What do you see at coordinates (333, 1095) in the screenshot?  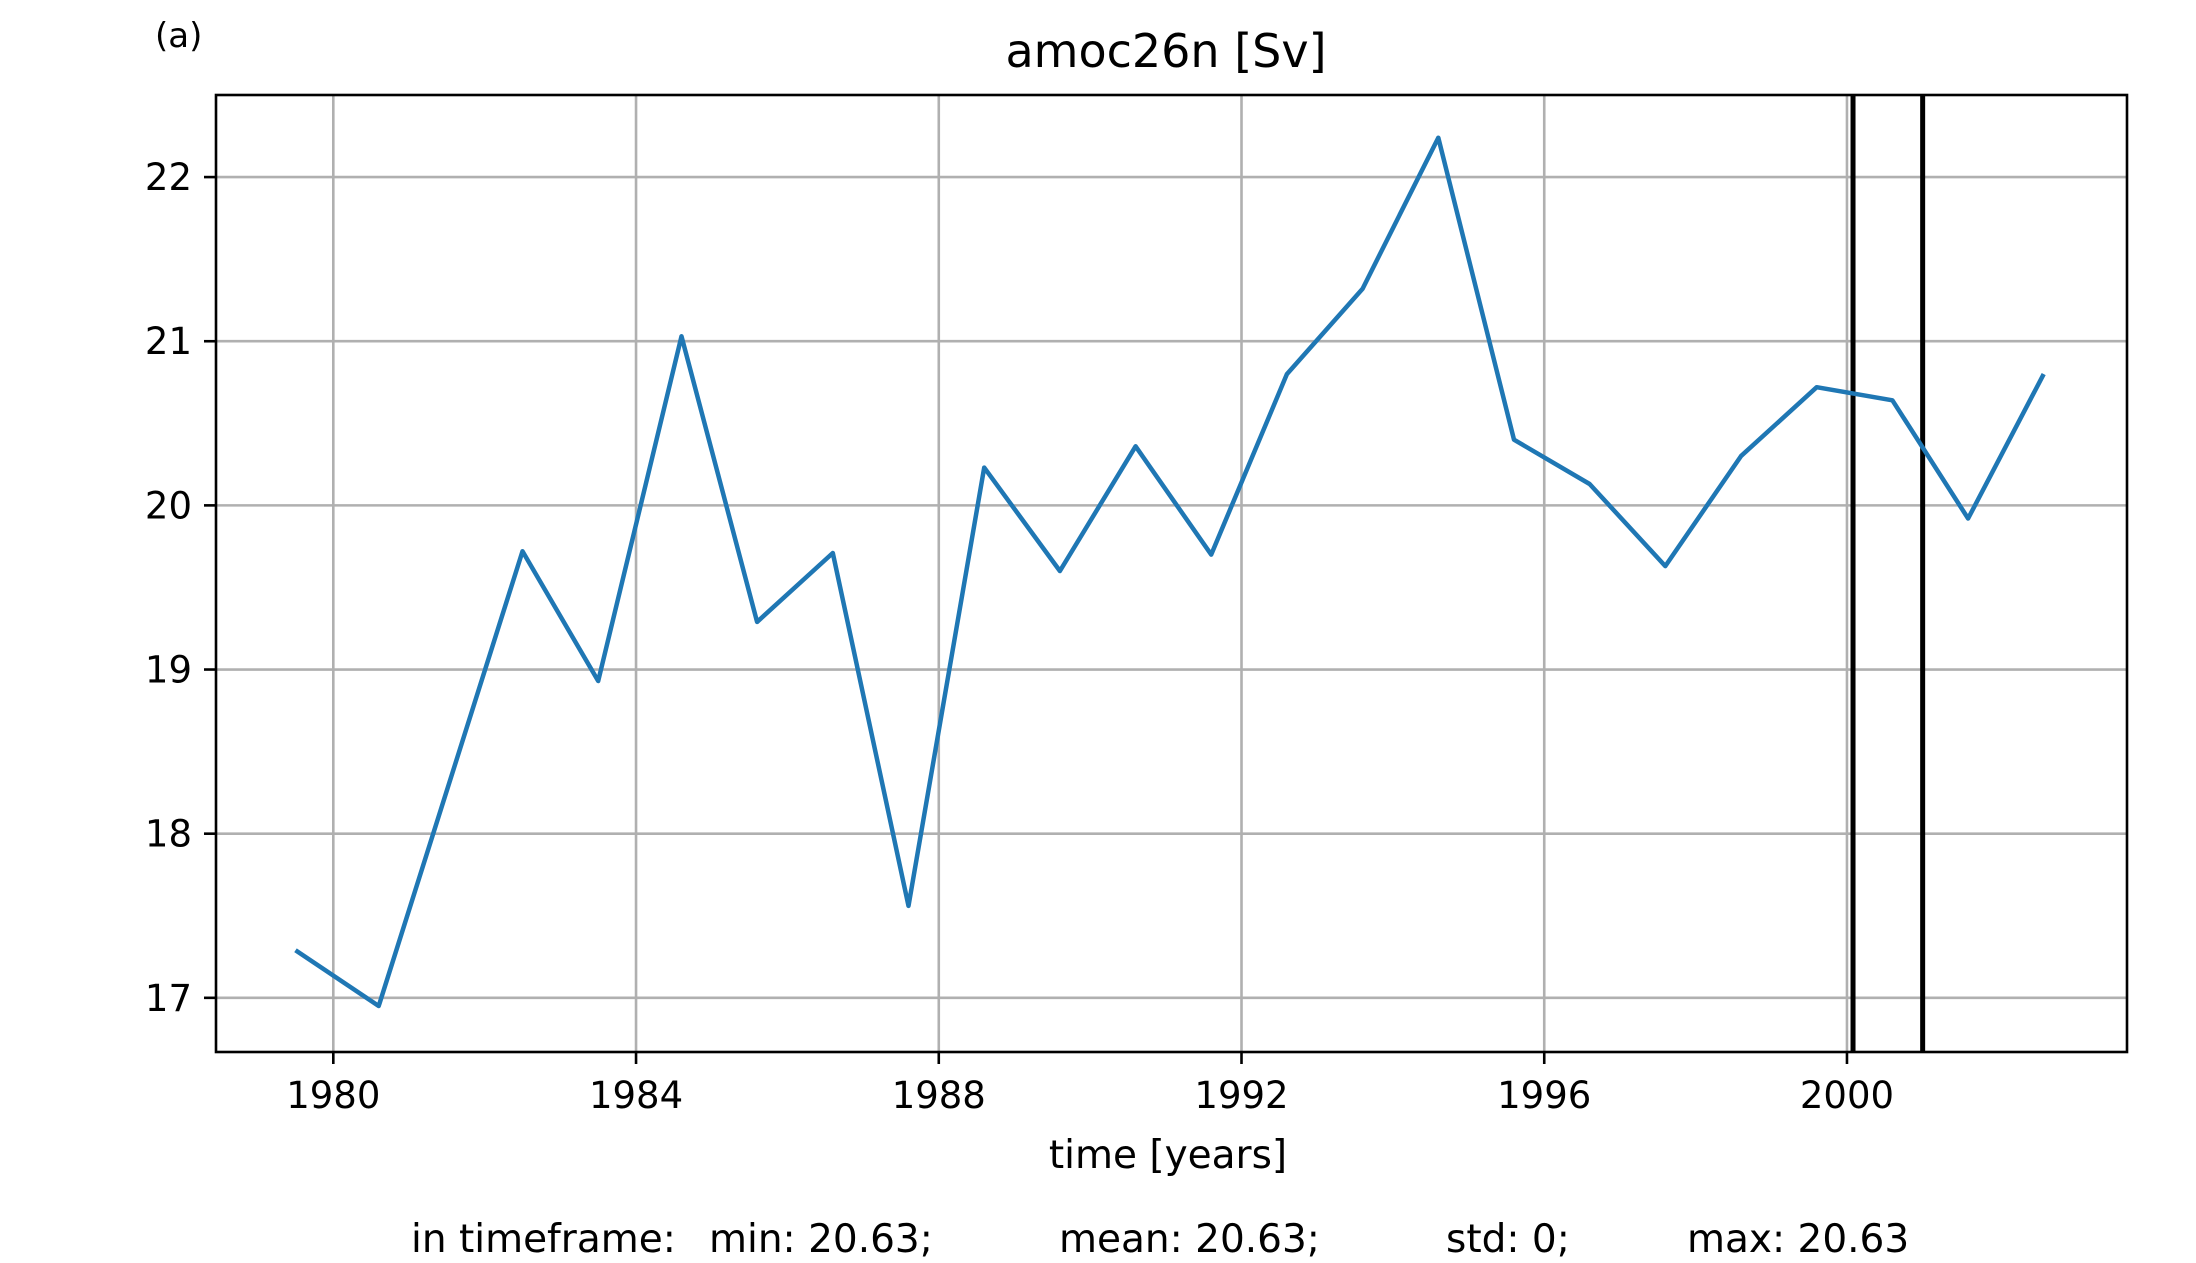 I see `x-tick-label: 1980` at bounding box center [333, 1095].